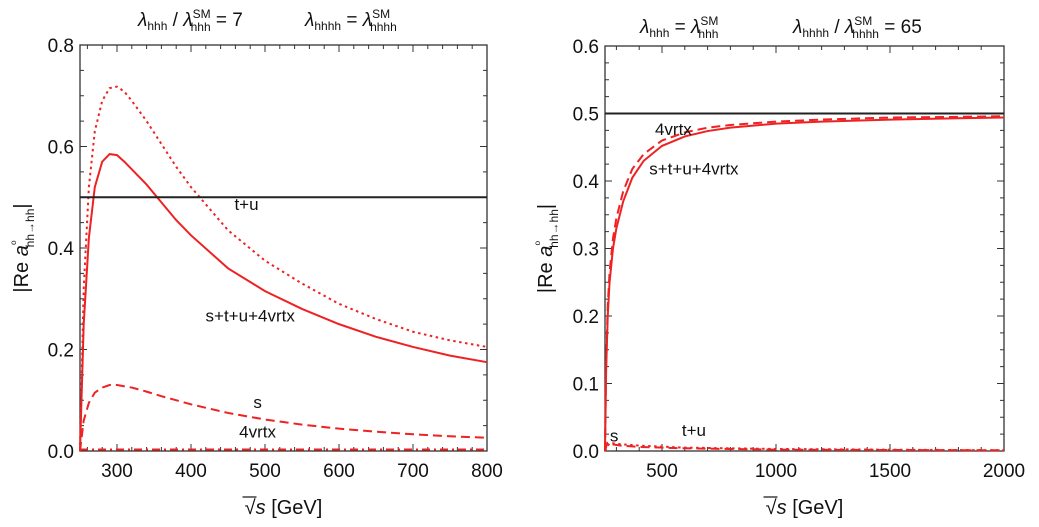 This screenshot has height=527, width=1039. What do you see at coordinates (190, 20) in the screenshot?
I see `title-left: λhhh / λSM hhh = 7` at bounding box center [190, 20].